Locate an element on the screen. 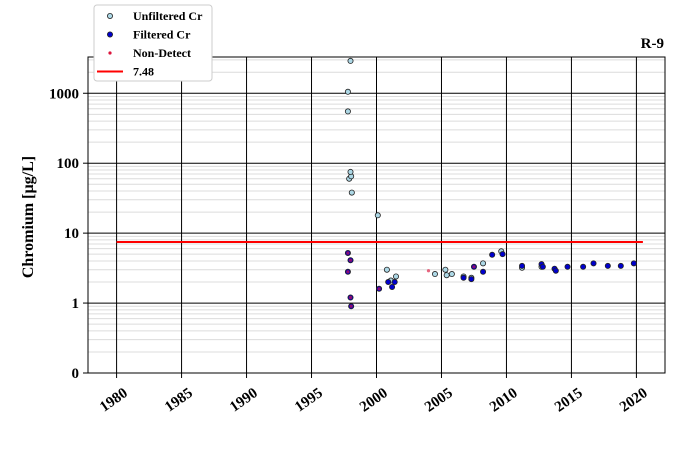  x-tick-label: 2020 is located at coordinates (634, 400).